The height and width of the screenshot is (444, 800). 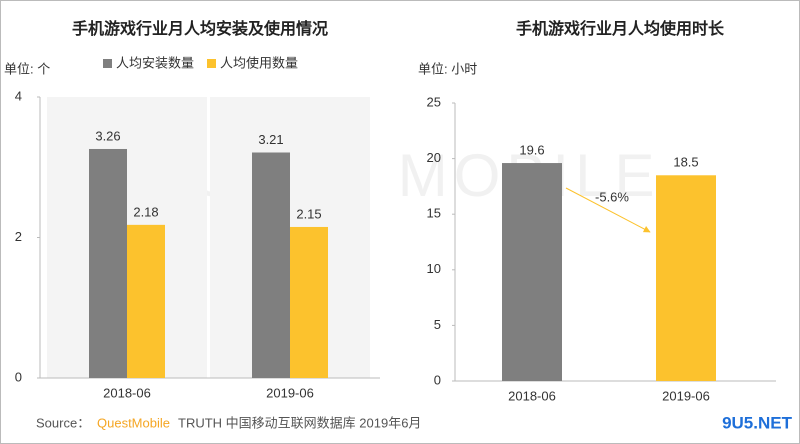 I want to click on value-label: 2.18, so click(x=145, y=211).